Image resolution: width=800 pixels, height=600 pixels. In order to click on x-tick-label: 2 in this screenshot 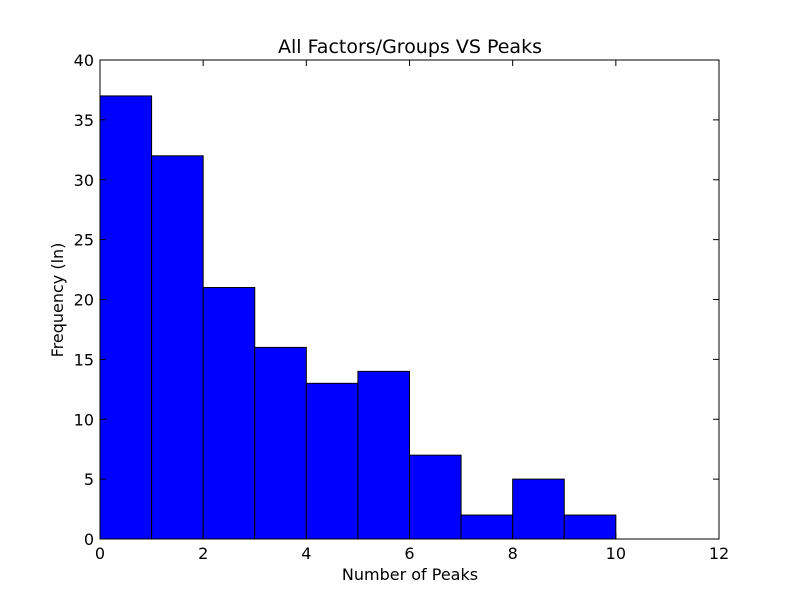, I will do `click(203, 553)`.